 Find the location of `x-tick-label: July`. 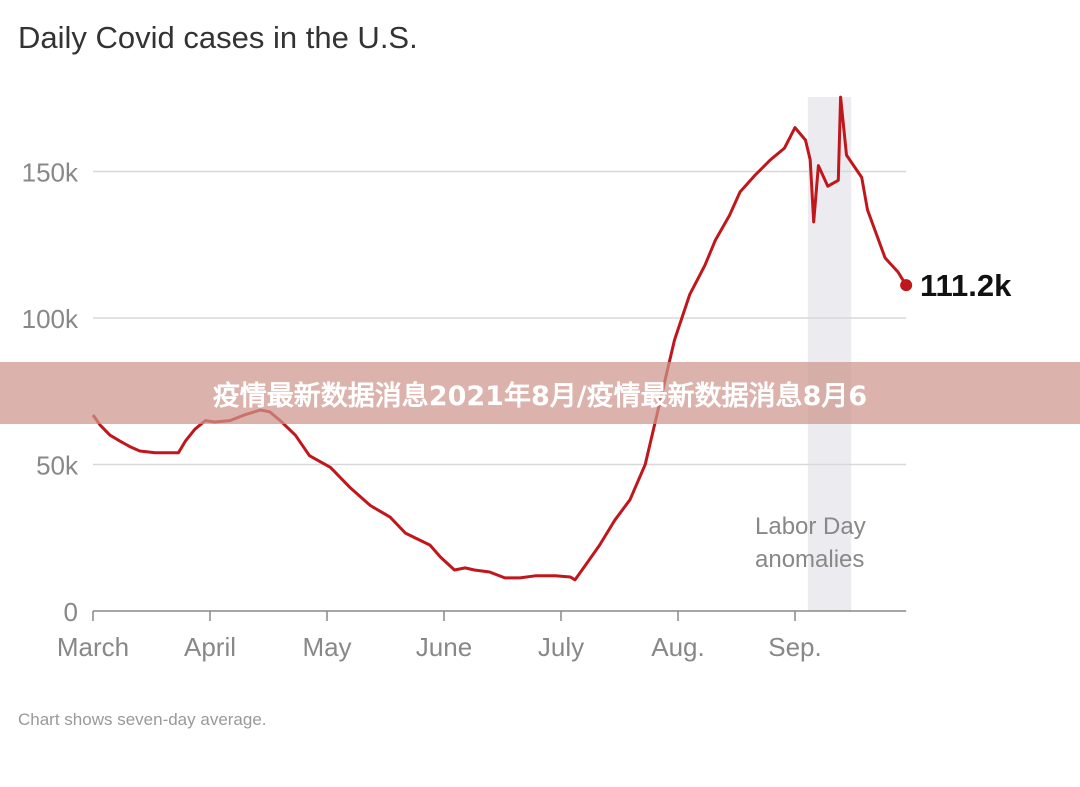

x-tick-label: July is located at coordinates (561, 647).